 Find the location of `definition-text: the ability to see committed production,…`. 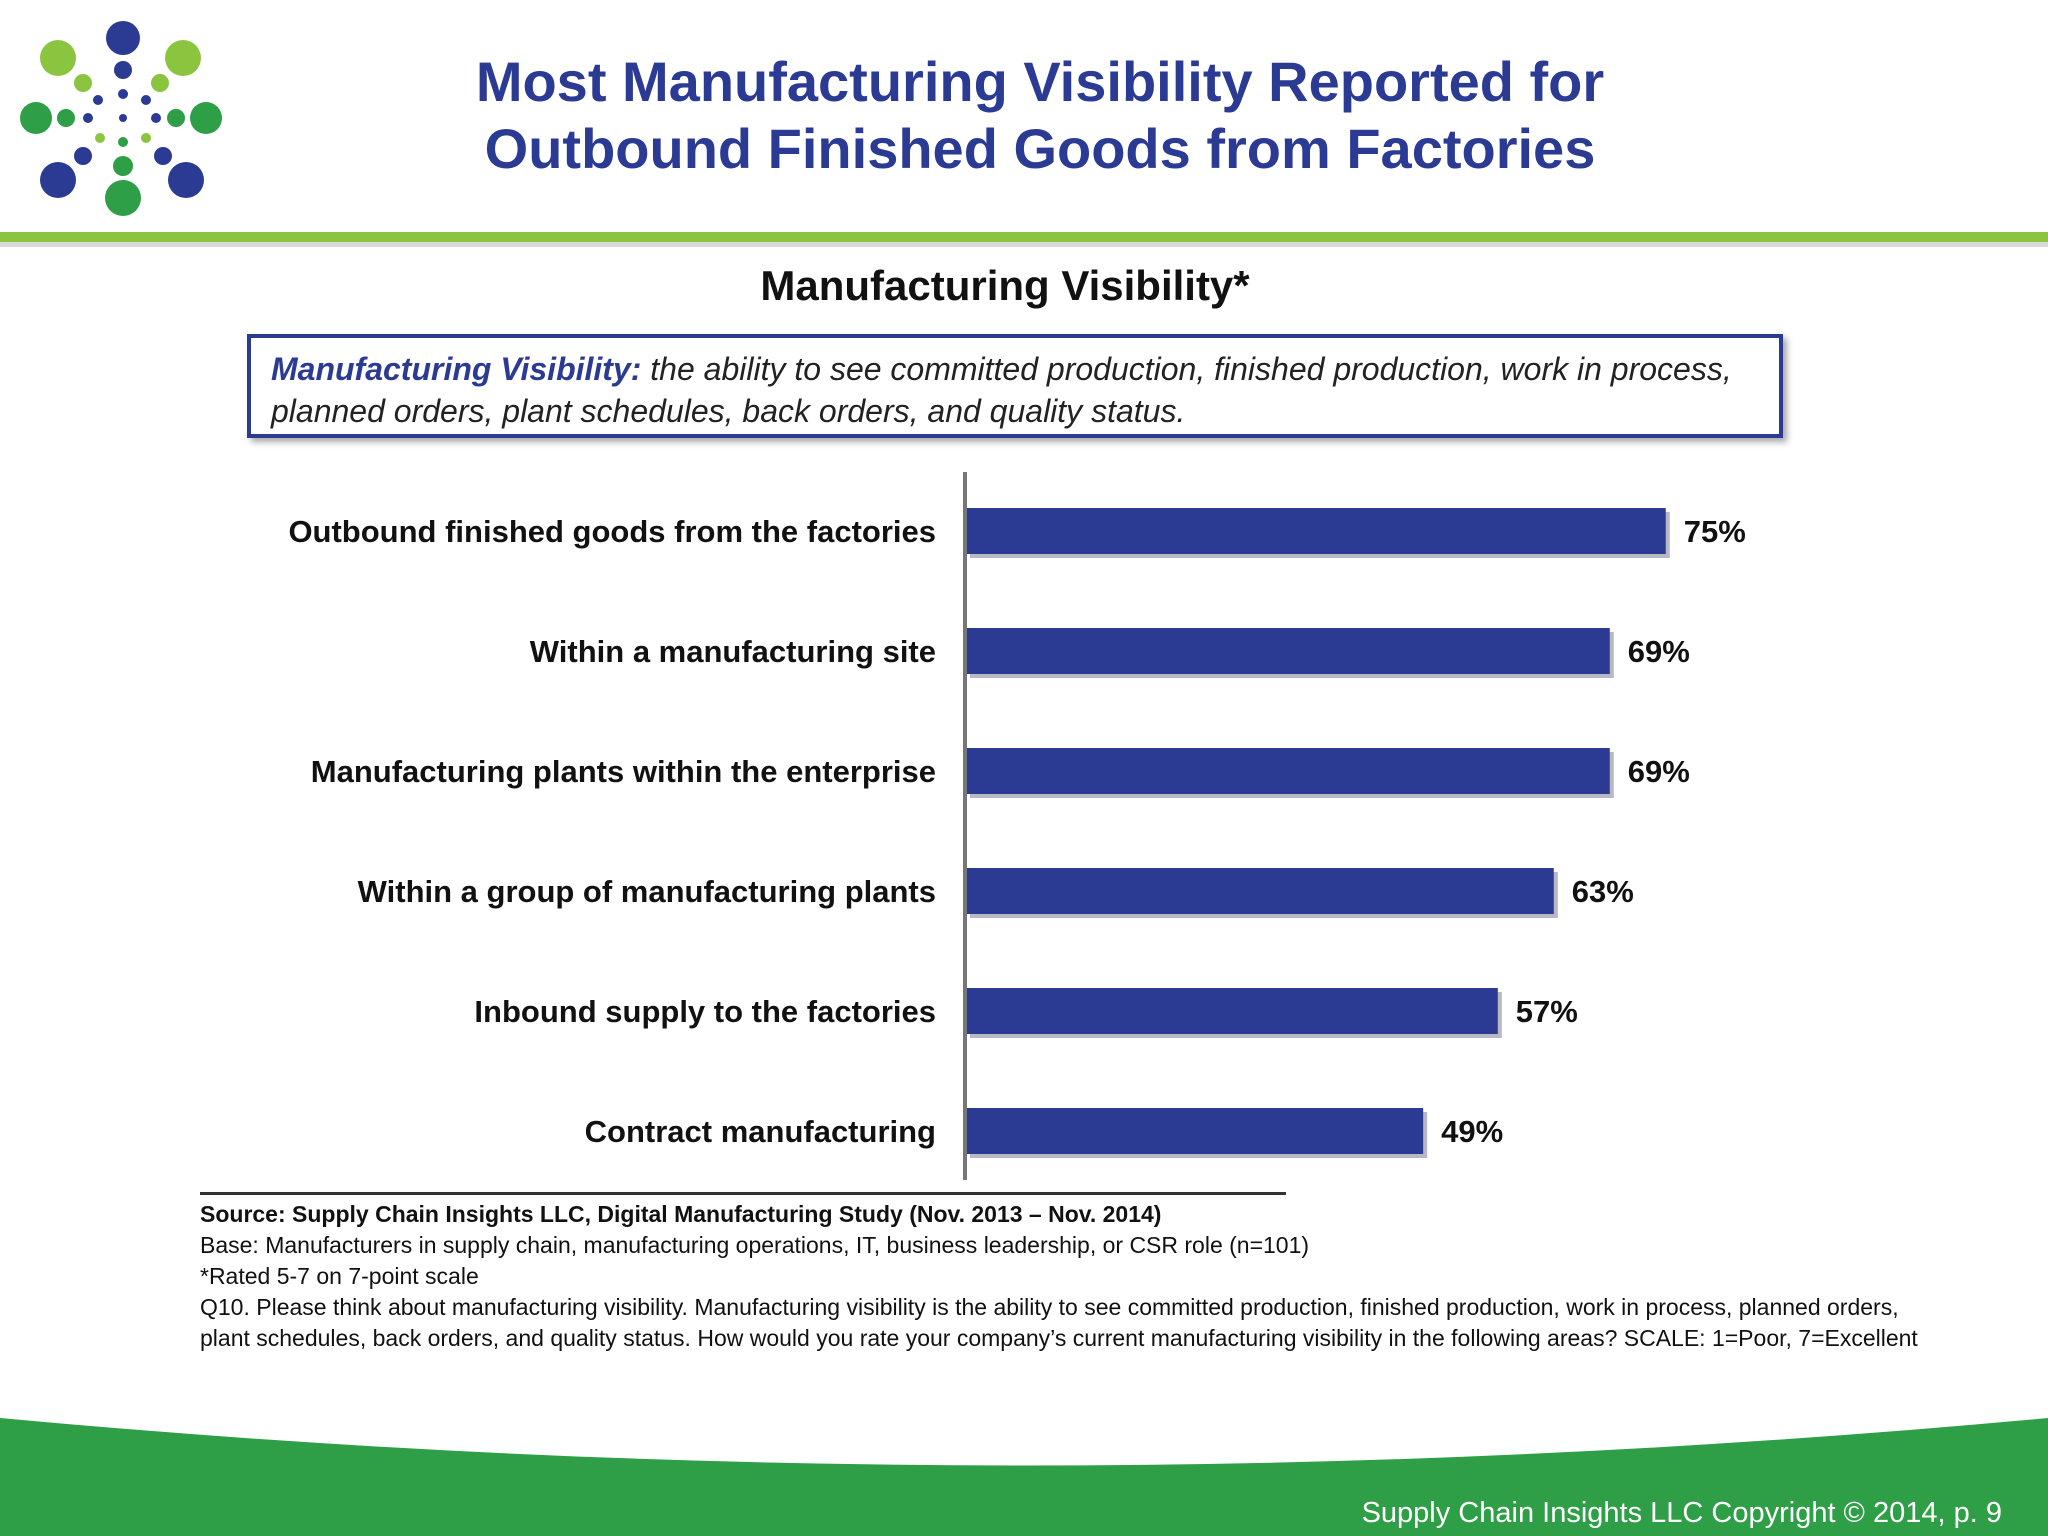

definition-text: the ability to see committed production,… is located at coordinates (1001, 390).